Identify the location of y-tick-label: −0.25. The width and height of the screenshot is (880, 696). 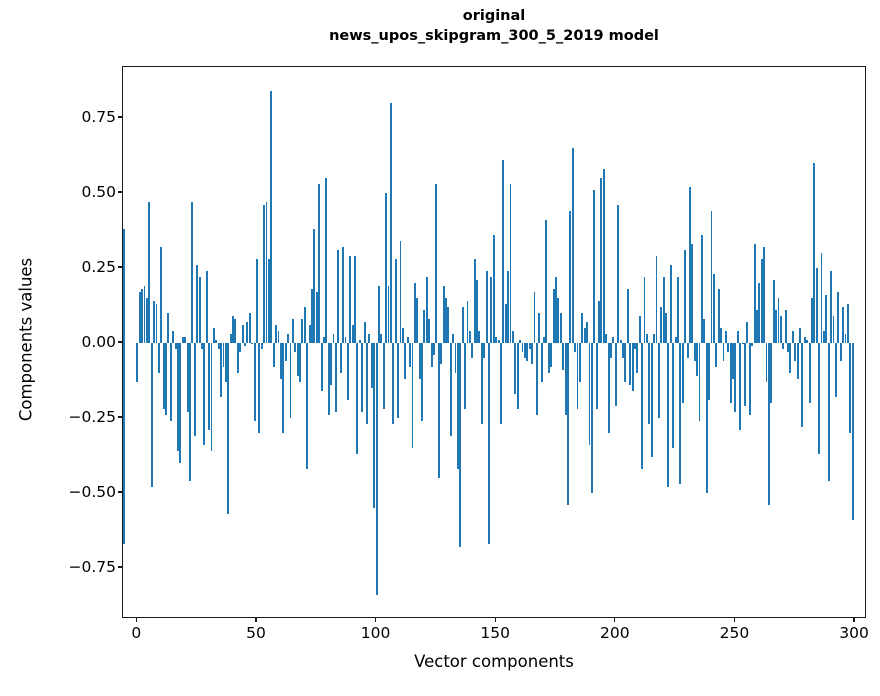
(92, 417).